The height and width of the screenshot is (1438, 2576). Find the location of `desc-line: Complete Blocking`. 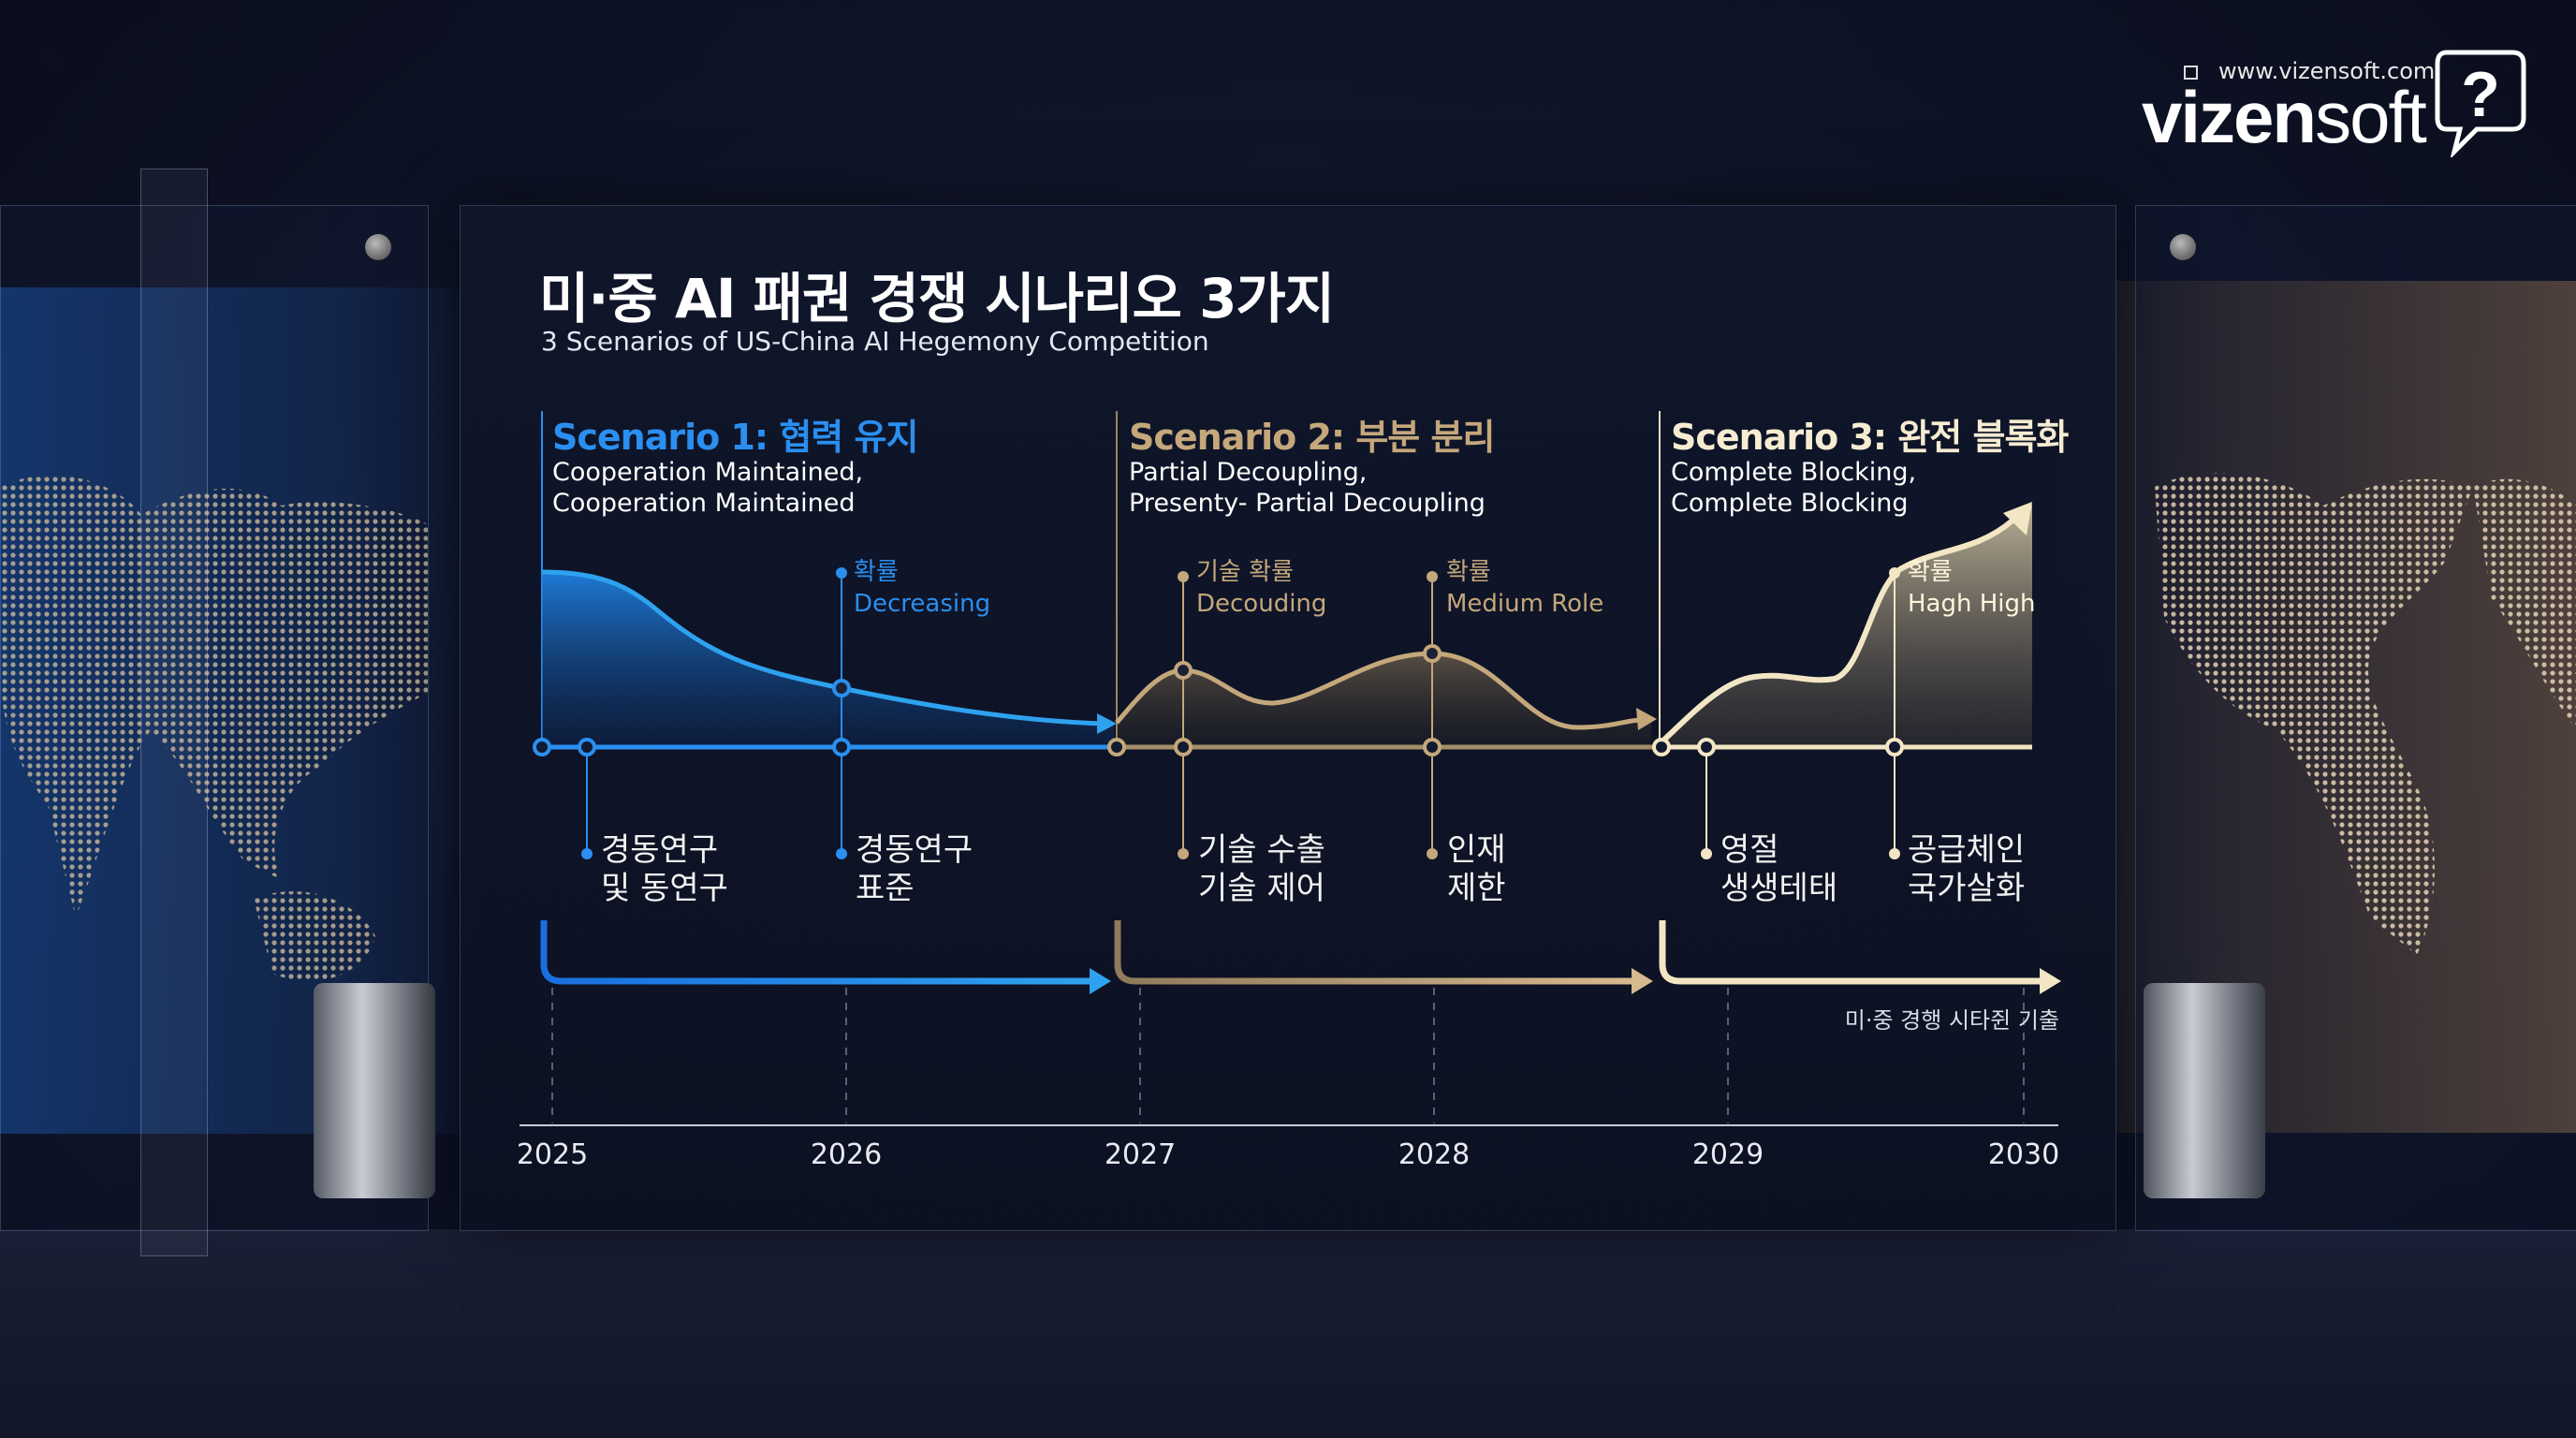

desc-line: Complete Blocking is located at coordinates (1790, 503).